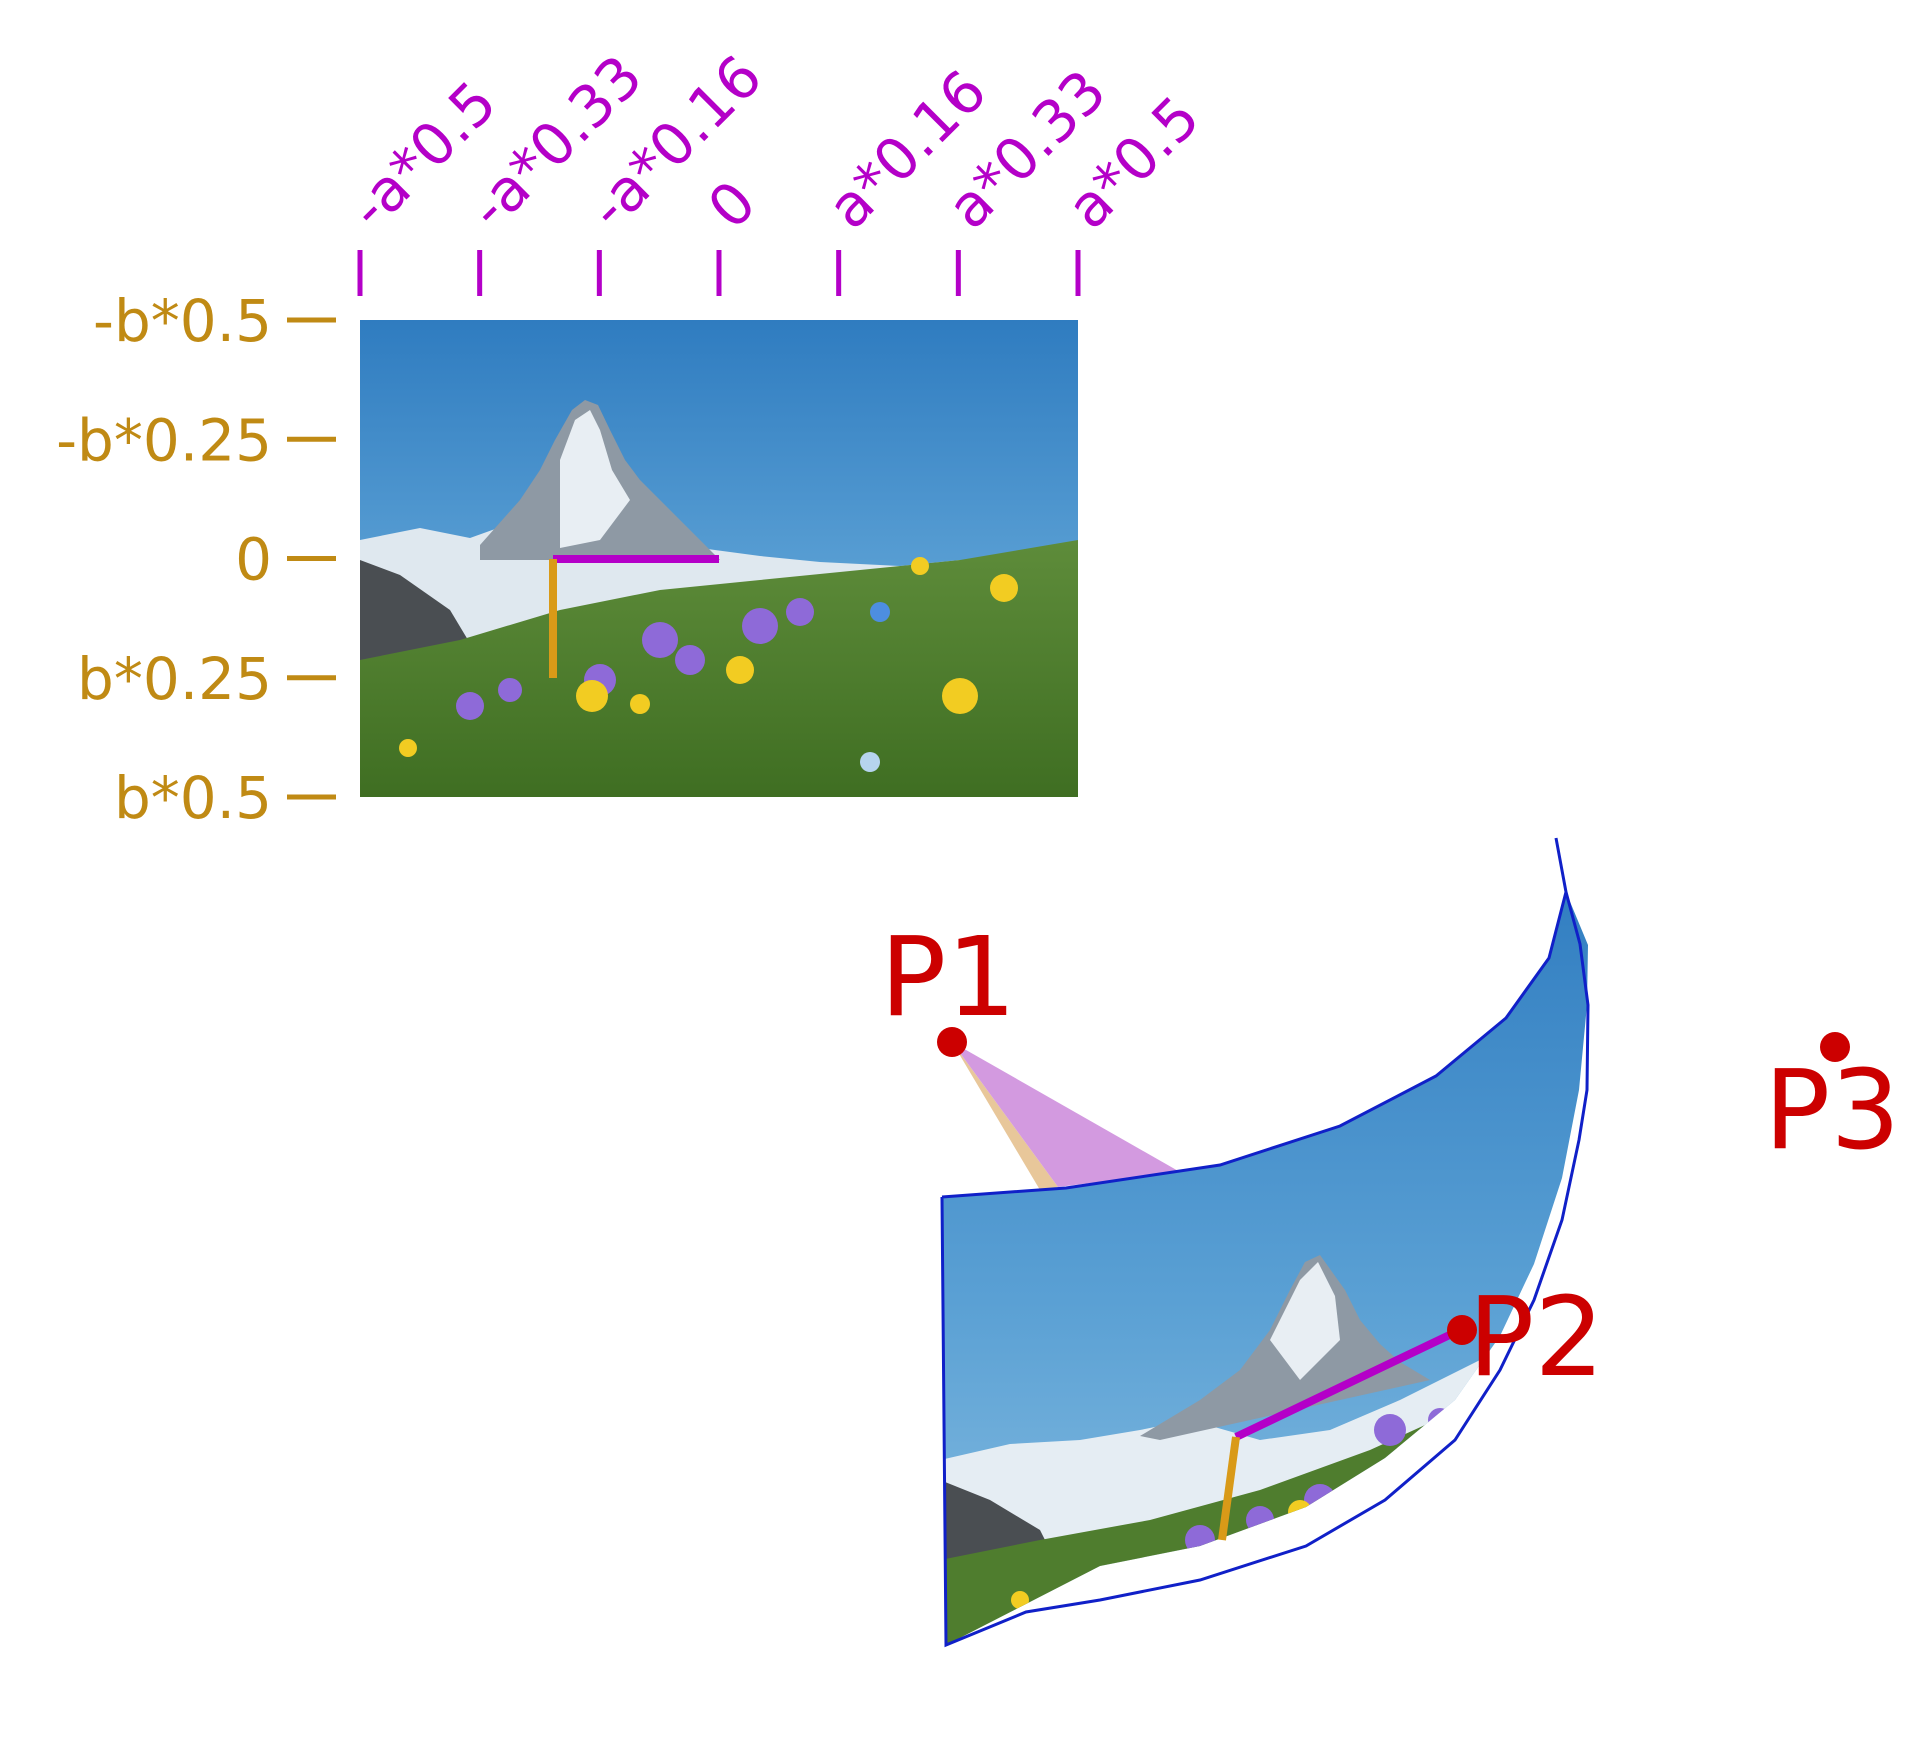 The height and width of the screenshot is (1750, 1920). What do you see at coordinates (1005, 1116) in the screenshot?
I see `projection-ray-b` at bounding box center [1005, 1116].